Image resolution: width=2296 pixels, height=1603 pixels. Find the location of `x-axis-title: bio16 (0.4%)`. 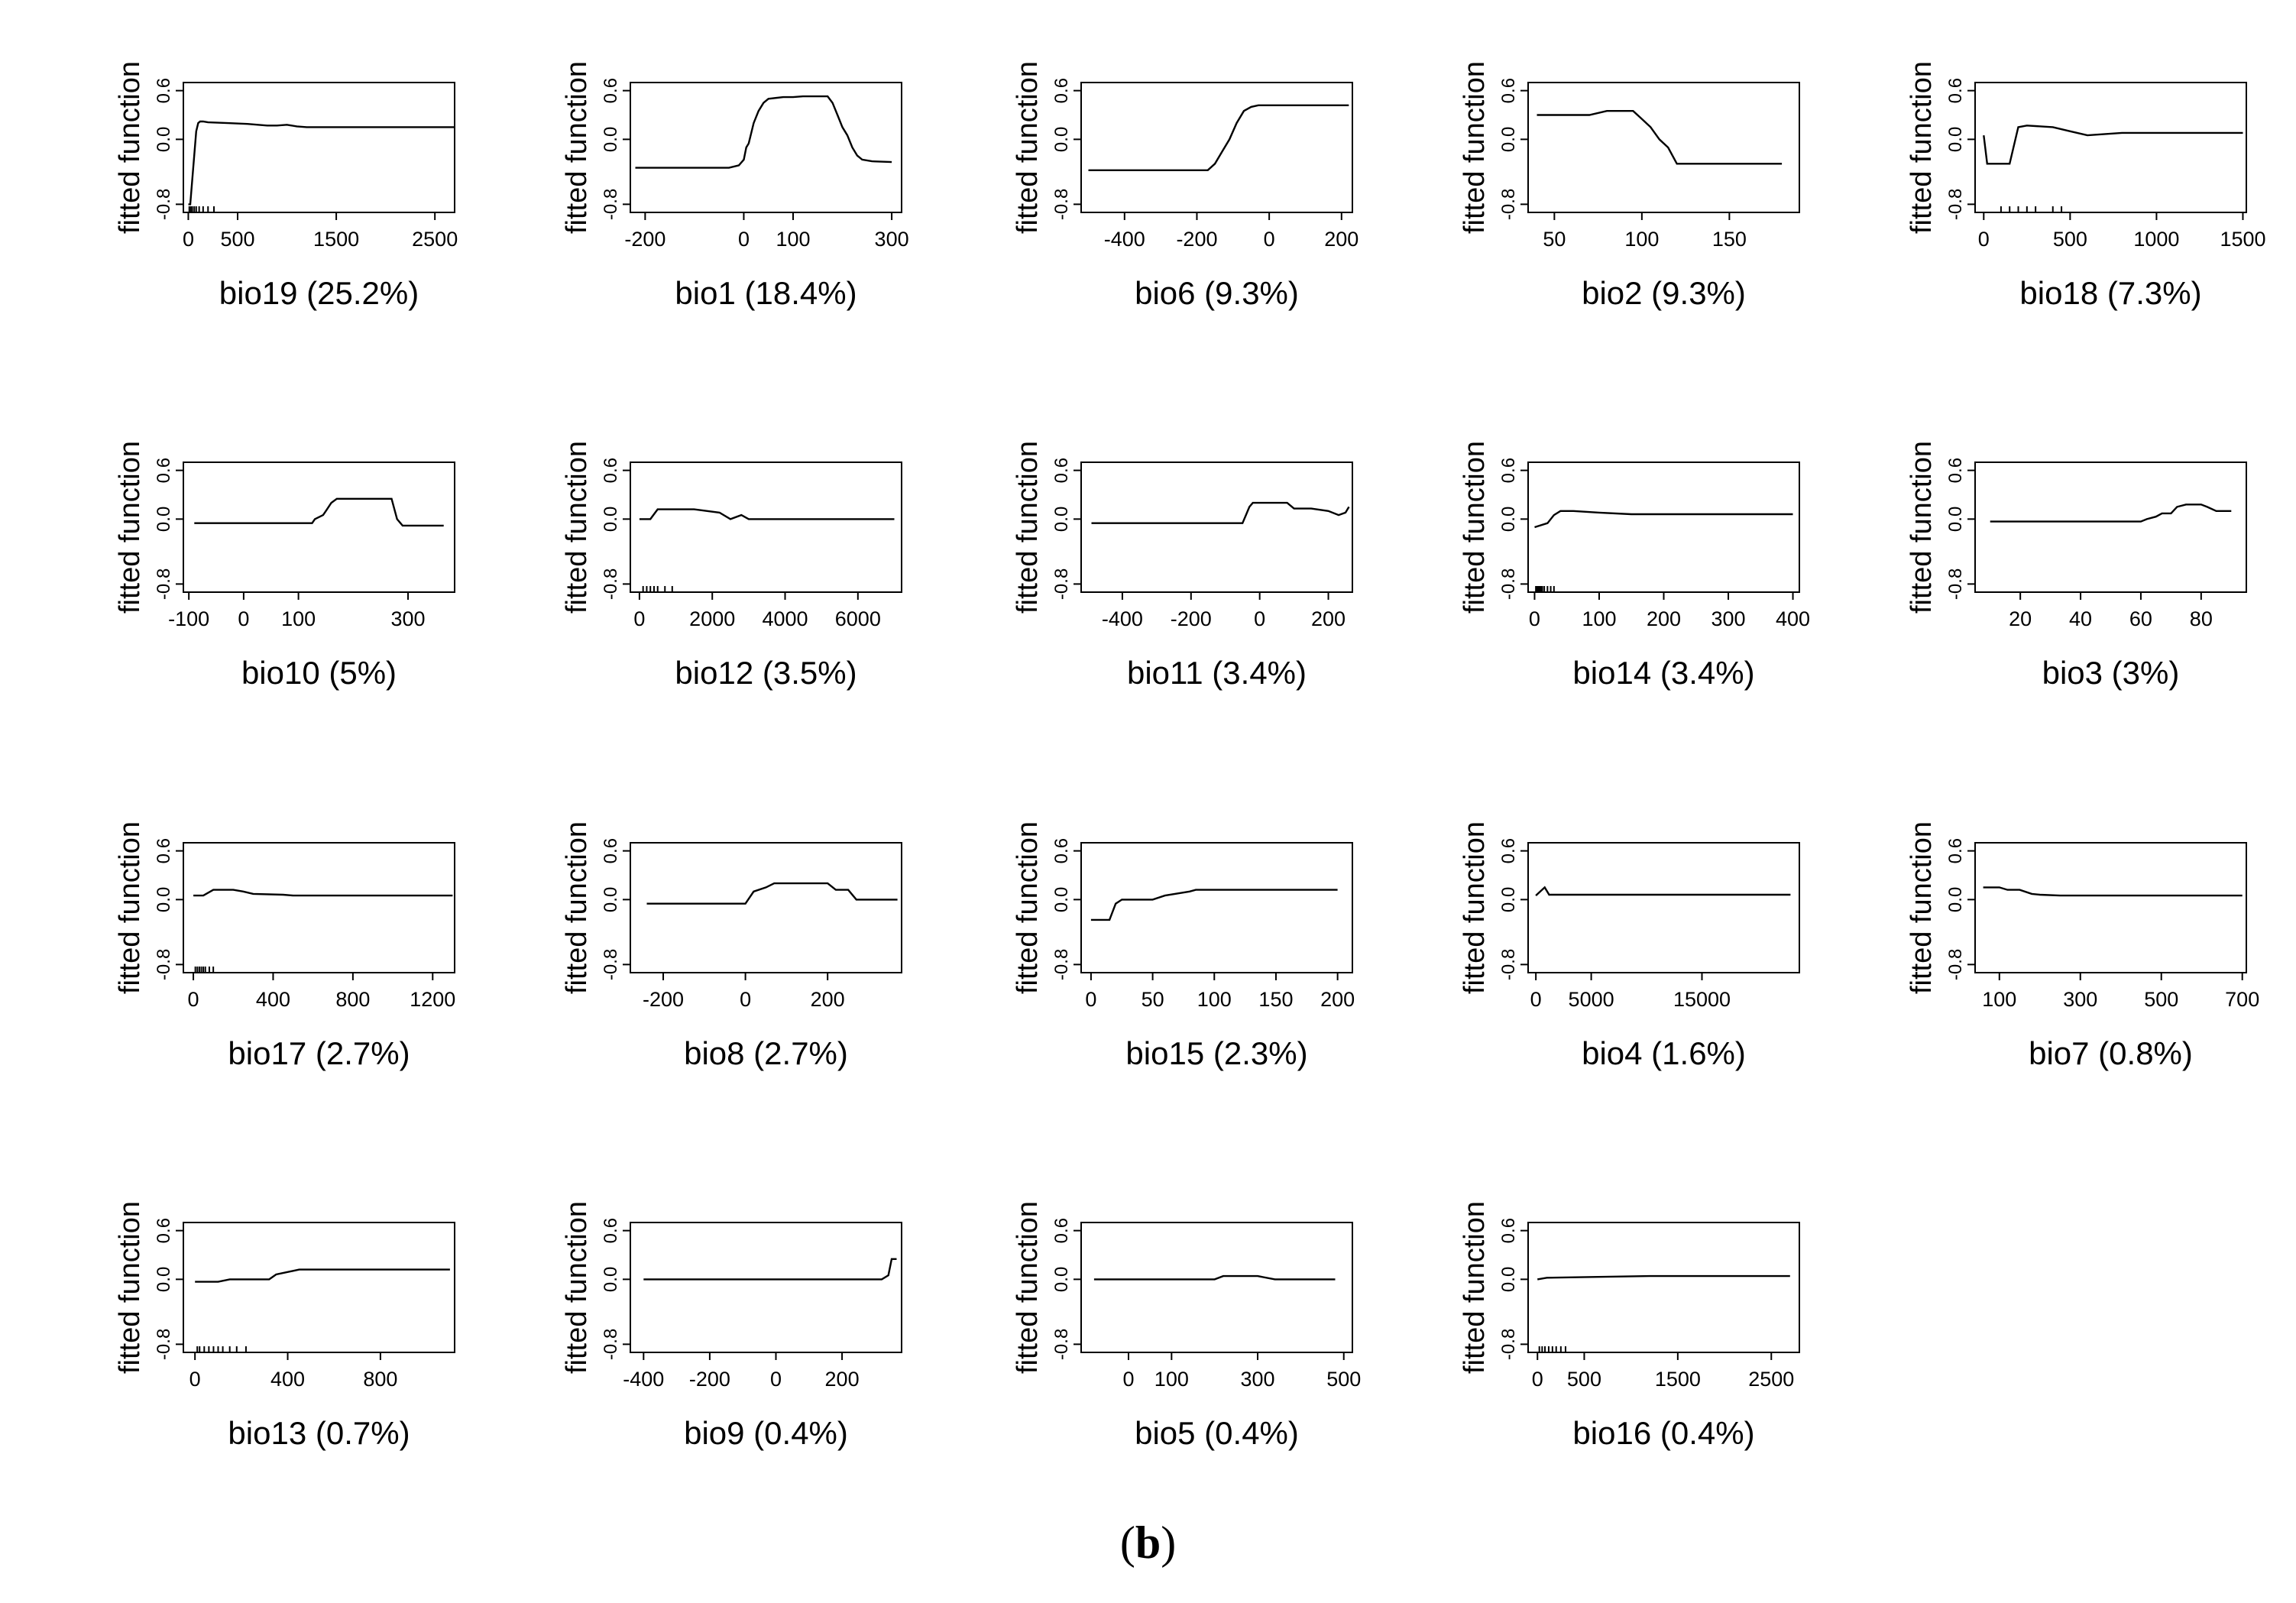

x-axis-title: bio16 (0.4%) is located at coordinates (1663, 1433).